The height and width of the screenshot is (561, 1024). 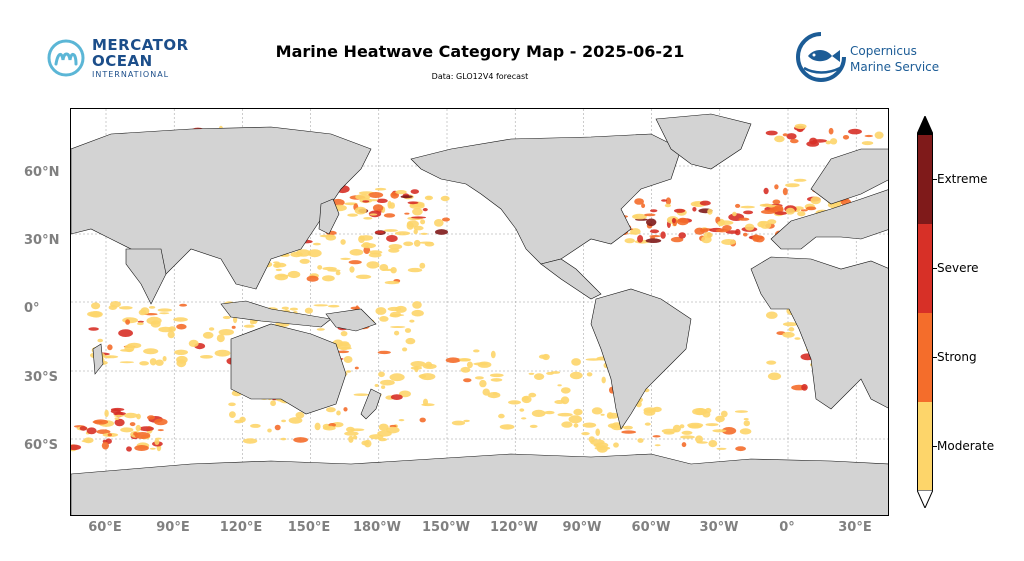 What do you see at coordinates (32, 308) in the screenshot?
I see `lat-tick-0: 0°` at bounding box center [32, 308].